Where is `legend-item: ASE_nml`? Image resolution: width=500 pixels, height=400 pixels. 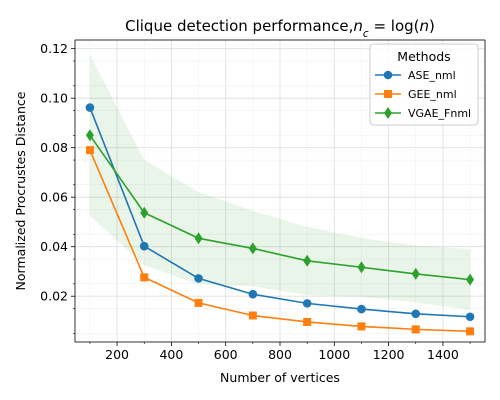 legend-item: ASE_nml is located at coordinates (415, 75).